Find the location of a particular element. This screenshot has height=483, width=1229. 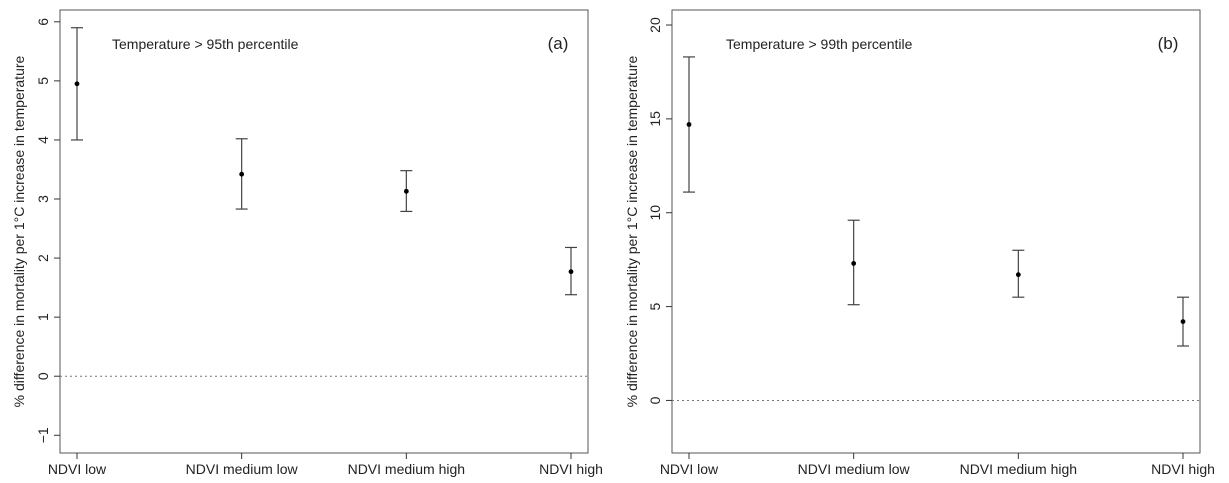

y-tick-label: 10 is located at coordinates (655, 213).